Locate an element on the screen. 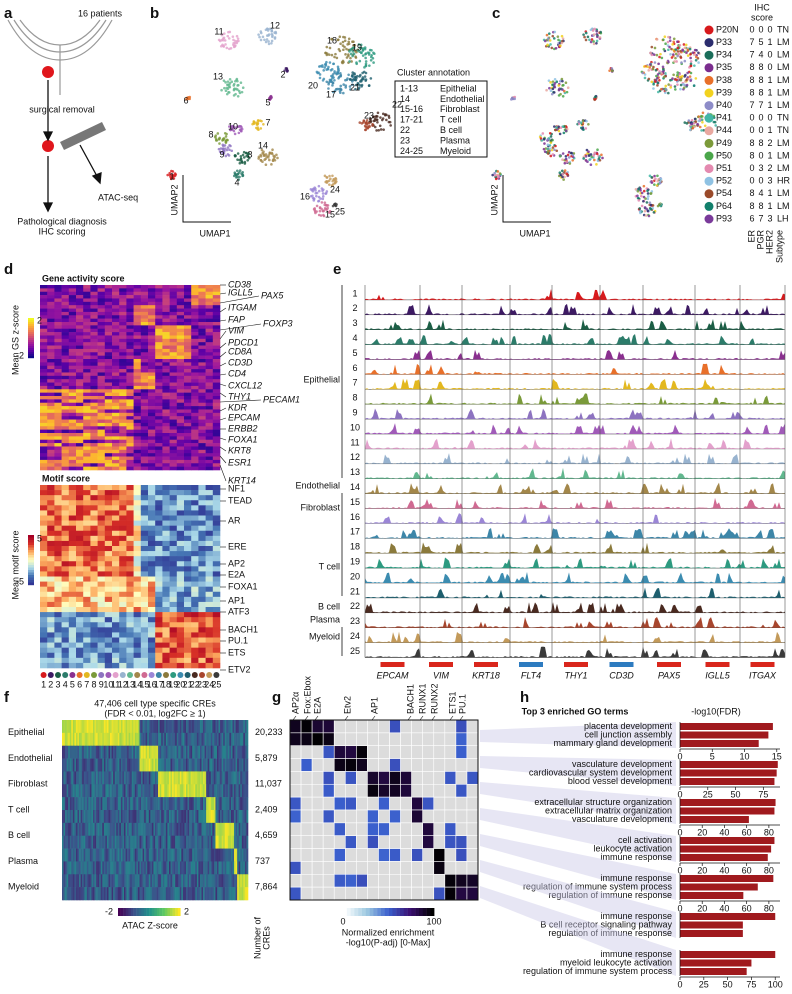  x-axis-title: UMAP1 is located at coordinates (534, 233).